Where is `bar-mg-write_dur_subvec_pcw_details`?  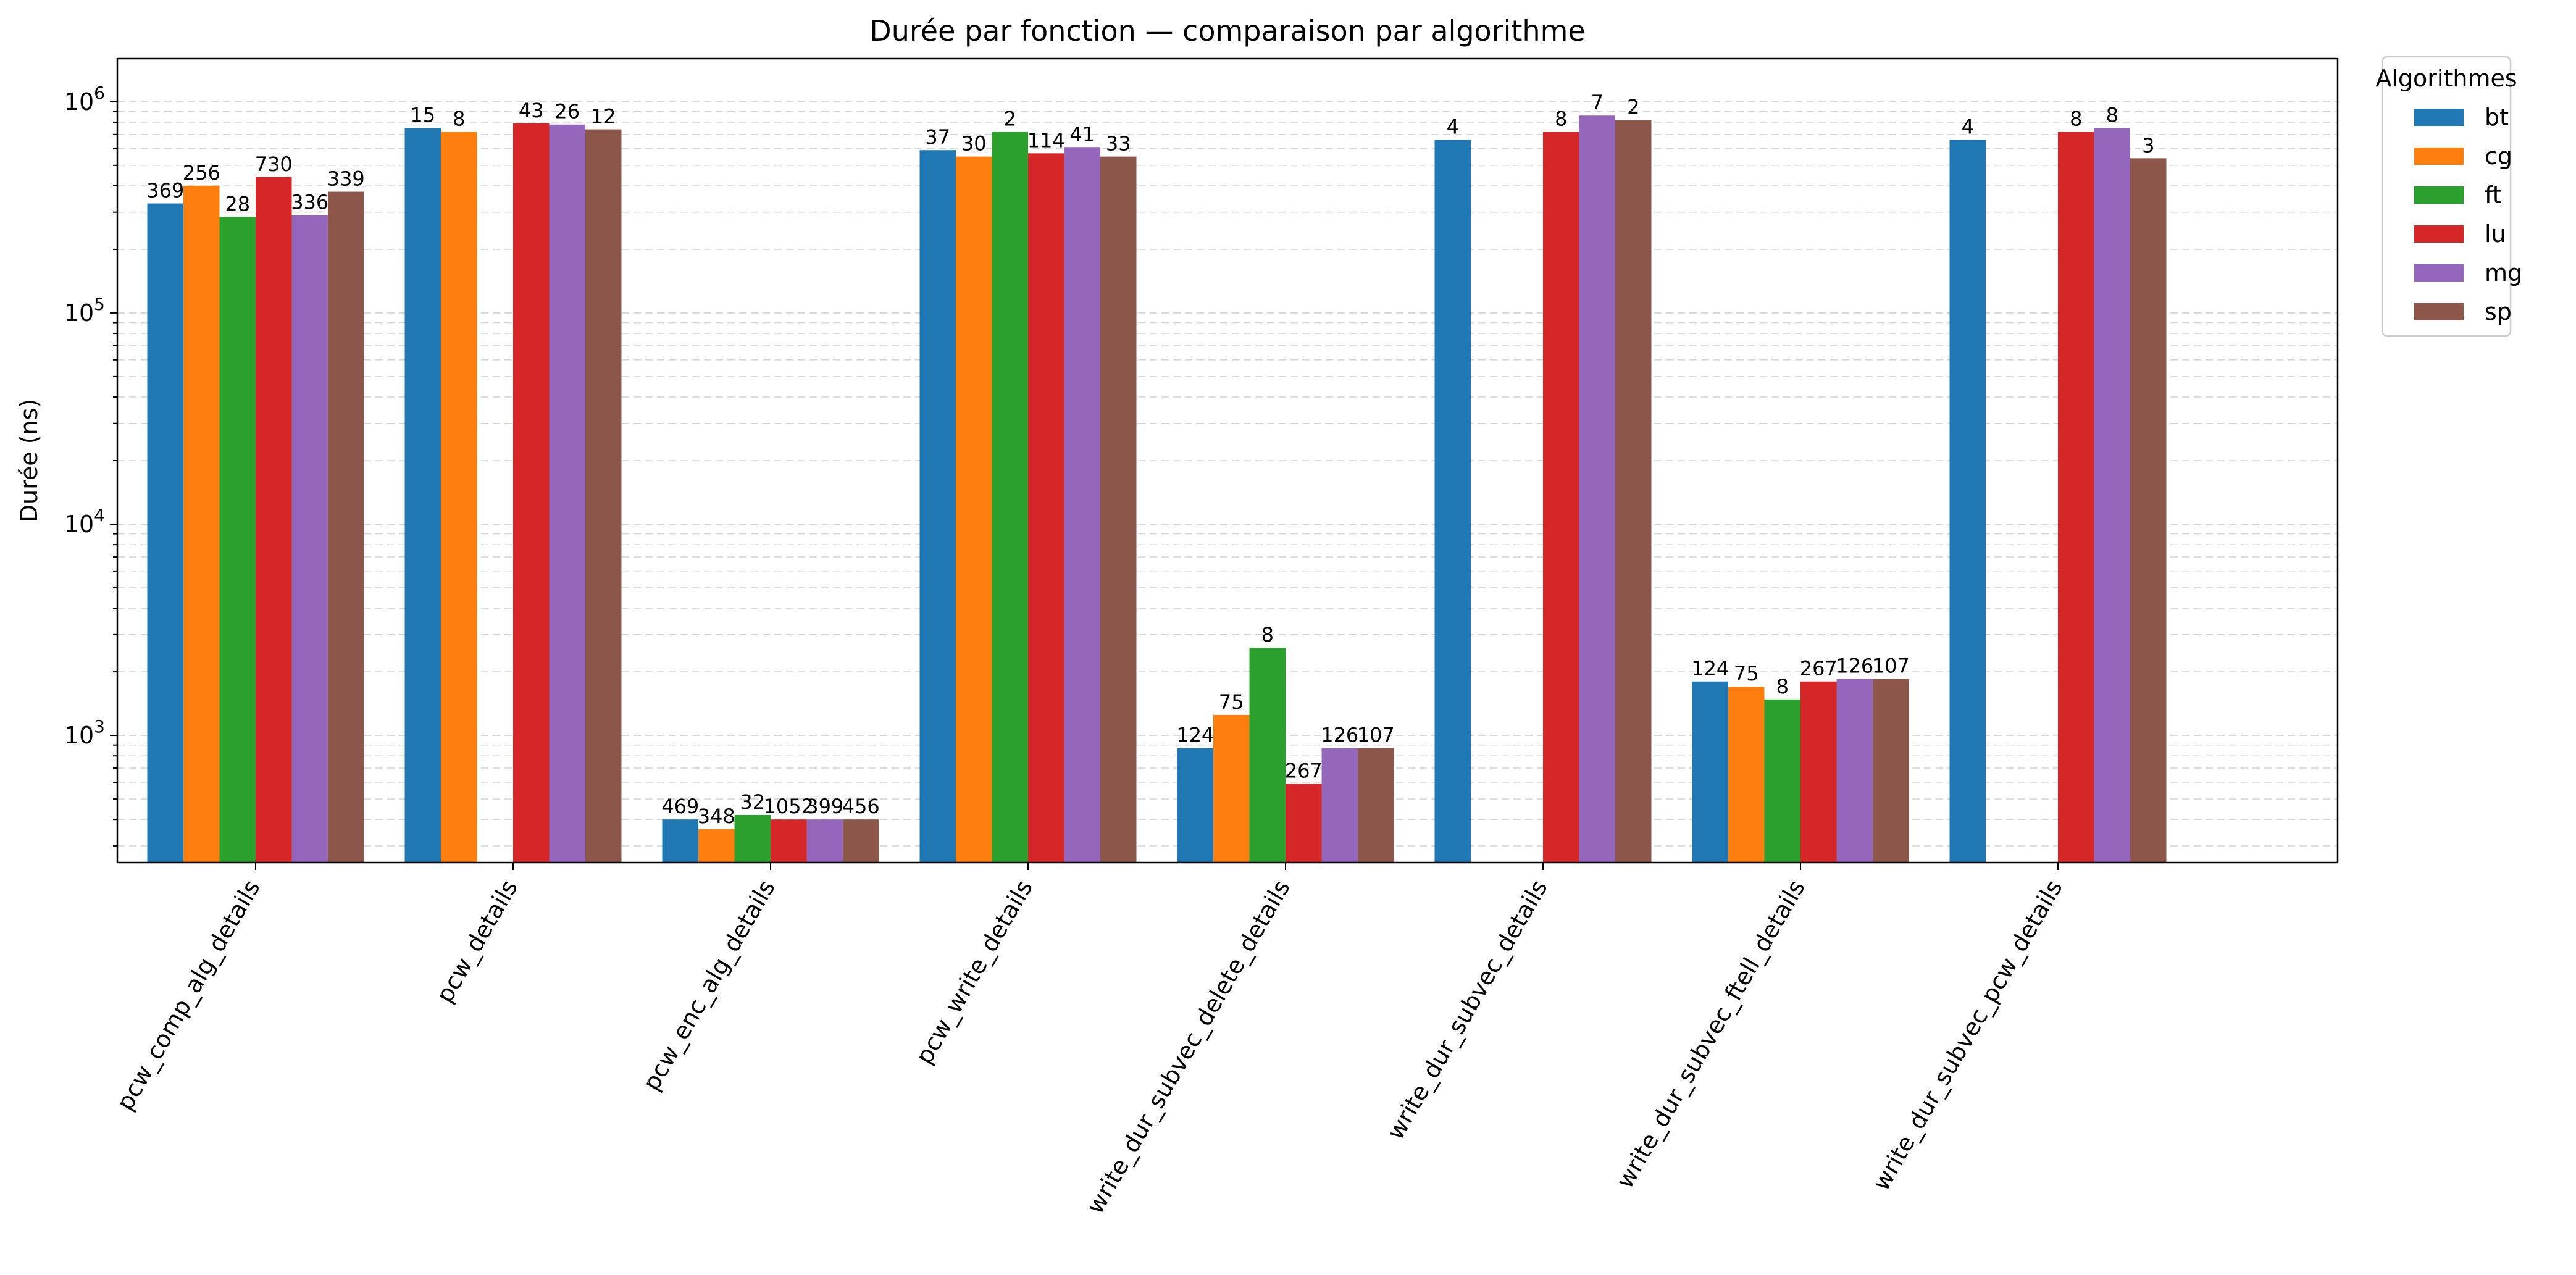
bar-mg-write_dur_subvec_pcw_details is located at coordinates (2112, 495).